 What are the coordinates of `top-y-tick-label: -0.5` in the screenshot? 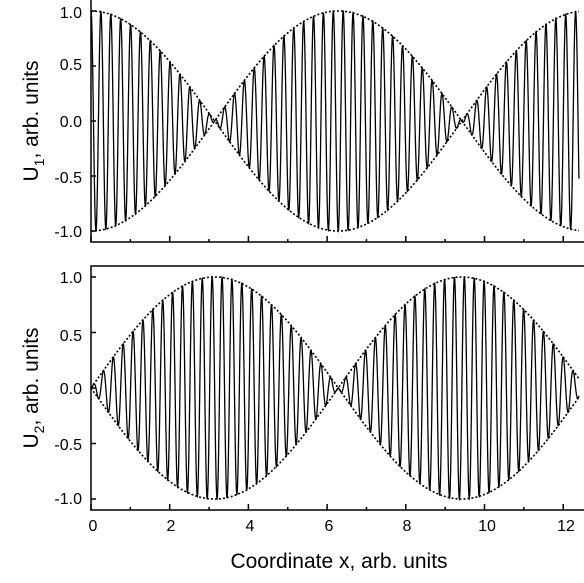 It's located at (68, 178).